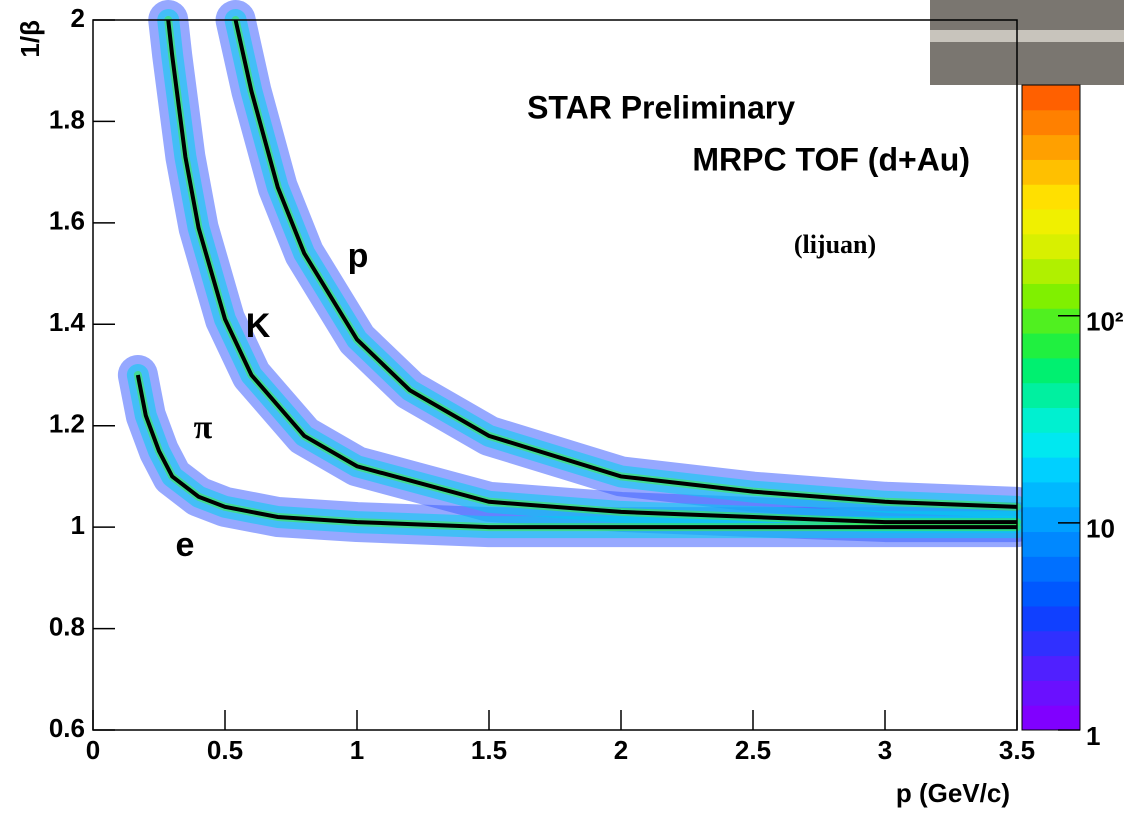 This screenshot has width=1124, height=814. What do you see at coordinates (258, 326) in the screenshot?
I see `annotation: K` at bounding box center [258, 326].